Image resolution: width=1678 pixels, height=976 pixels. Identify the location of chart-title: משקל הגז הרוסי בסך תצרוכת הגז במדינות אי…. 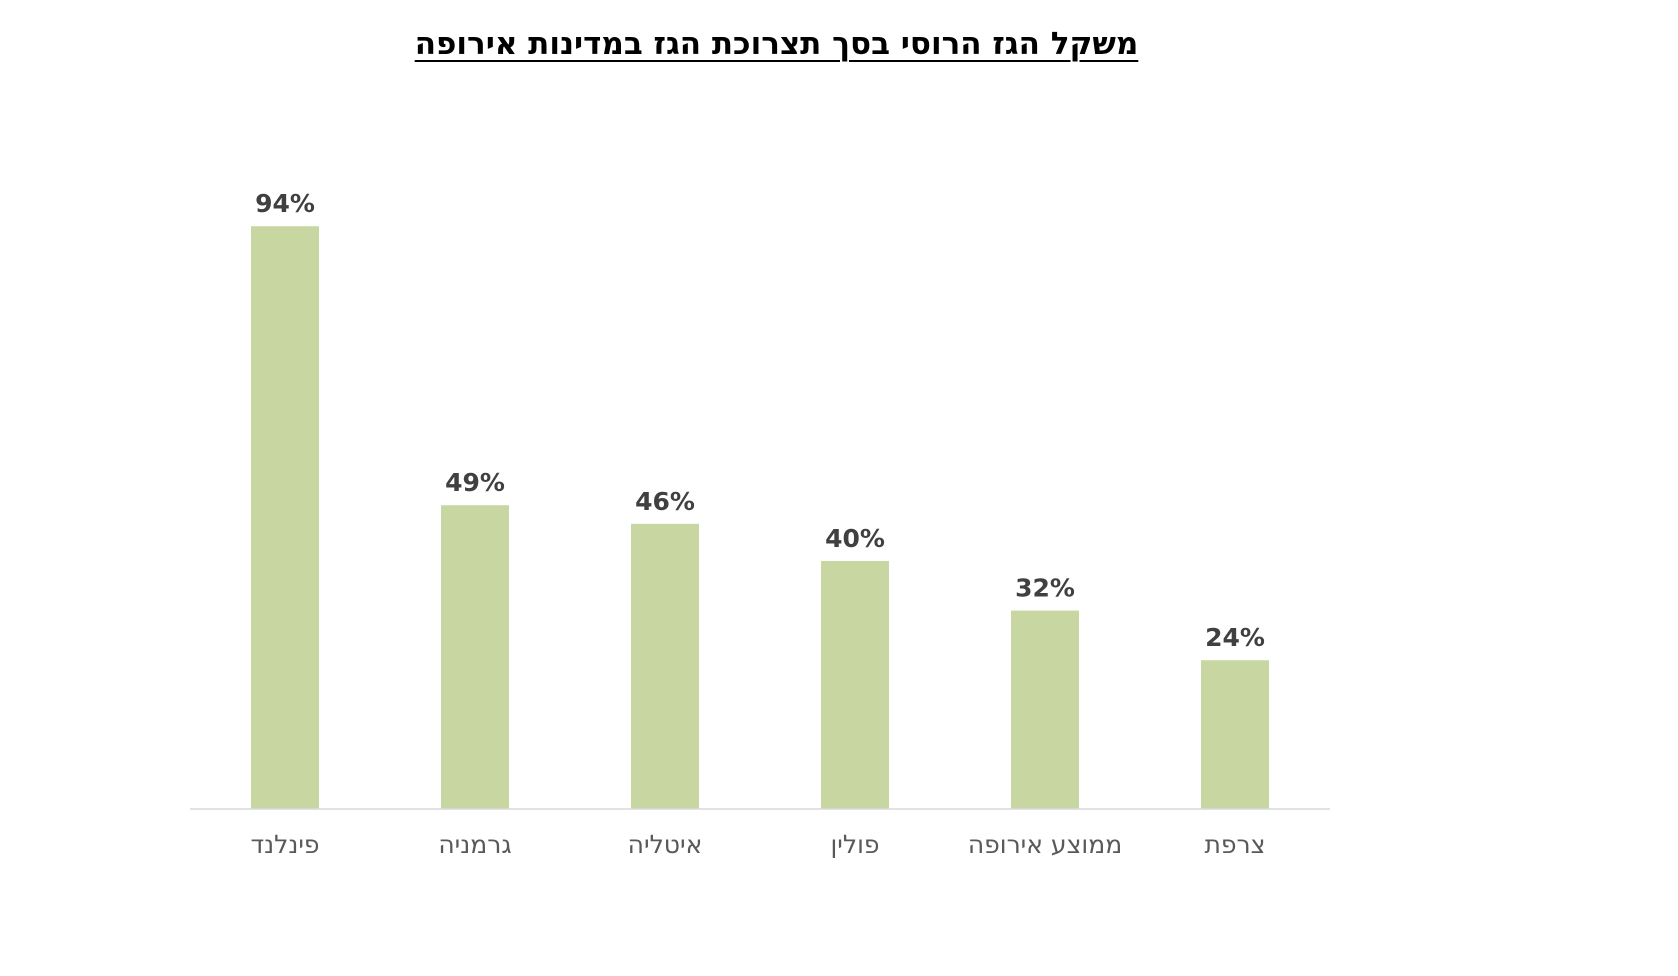
(776, 44).